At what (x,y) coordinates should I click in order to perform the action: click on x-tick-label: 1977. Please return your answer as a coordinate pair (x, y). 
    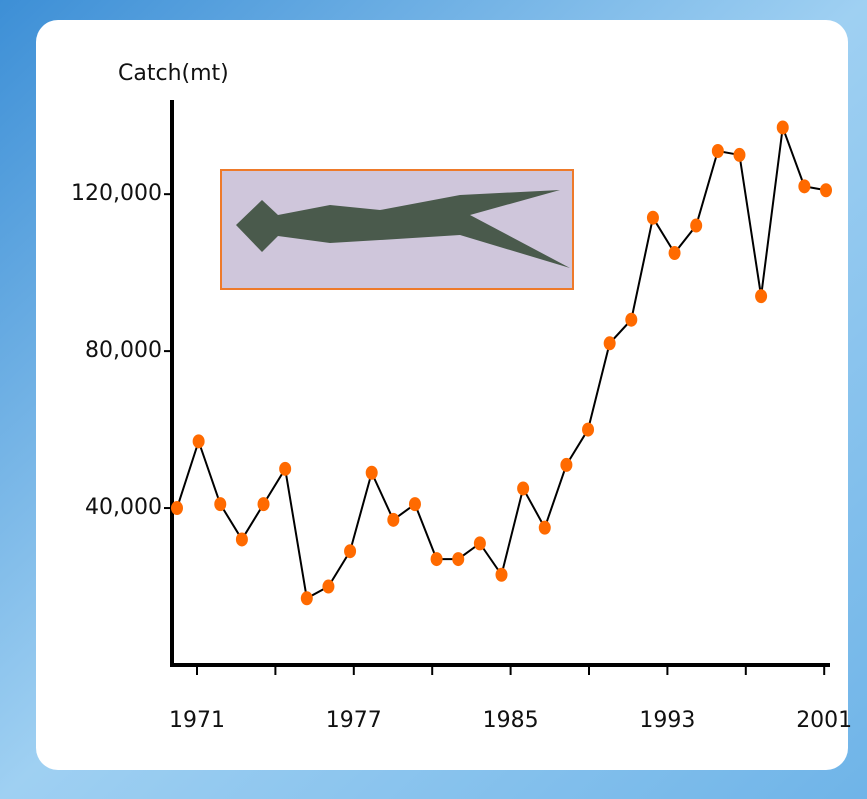
    Looking at the image, I should click on (354, 720).